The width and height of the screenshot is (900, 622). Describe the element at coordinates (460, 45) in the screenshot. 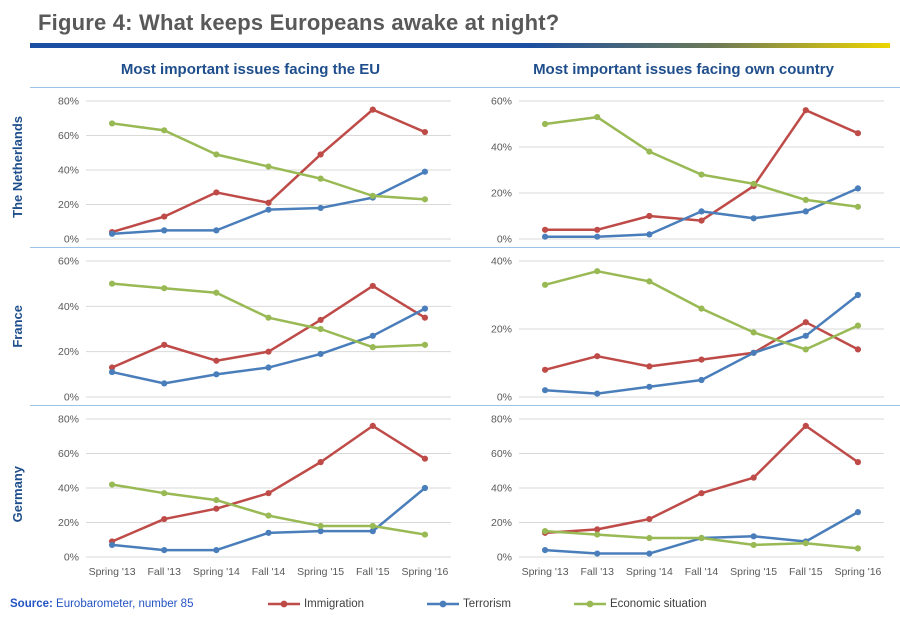

I see `title-underline-rule` at that location.